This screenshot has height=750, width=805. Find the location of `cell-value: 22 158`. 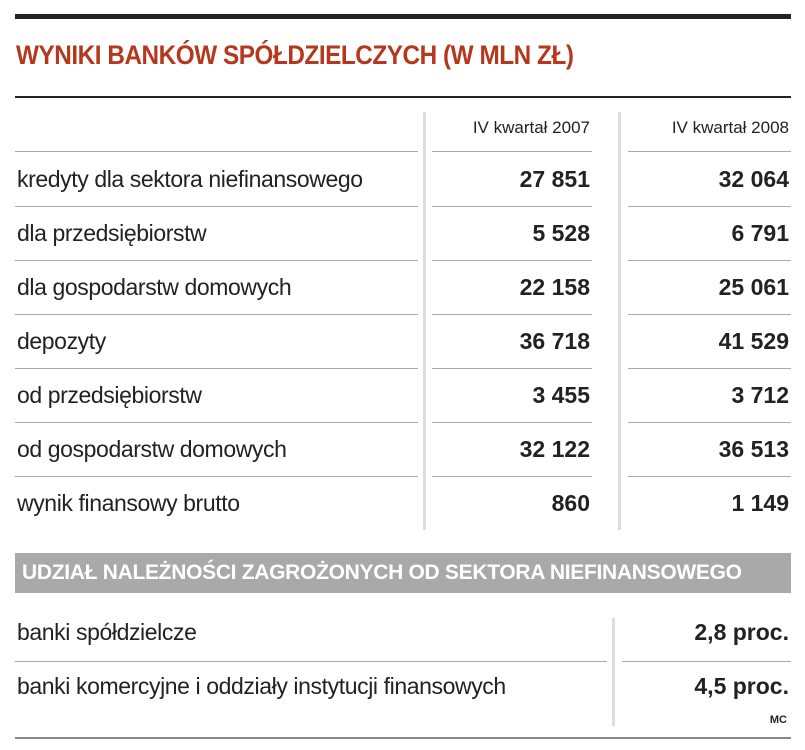

cell-value: 22 158 is located at coordinates (554, 287).